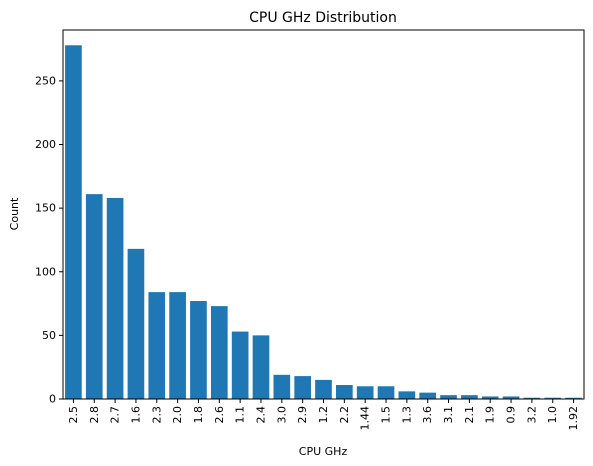 Image resolution: width=593 pixels, height=466 pixels. Describe the element at coordinates (115, 415) in the screenshot. I see `x-tick-label: 2.7` at that location.